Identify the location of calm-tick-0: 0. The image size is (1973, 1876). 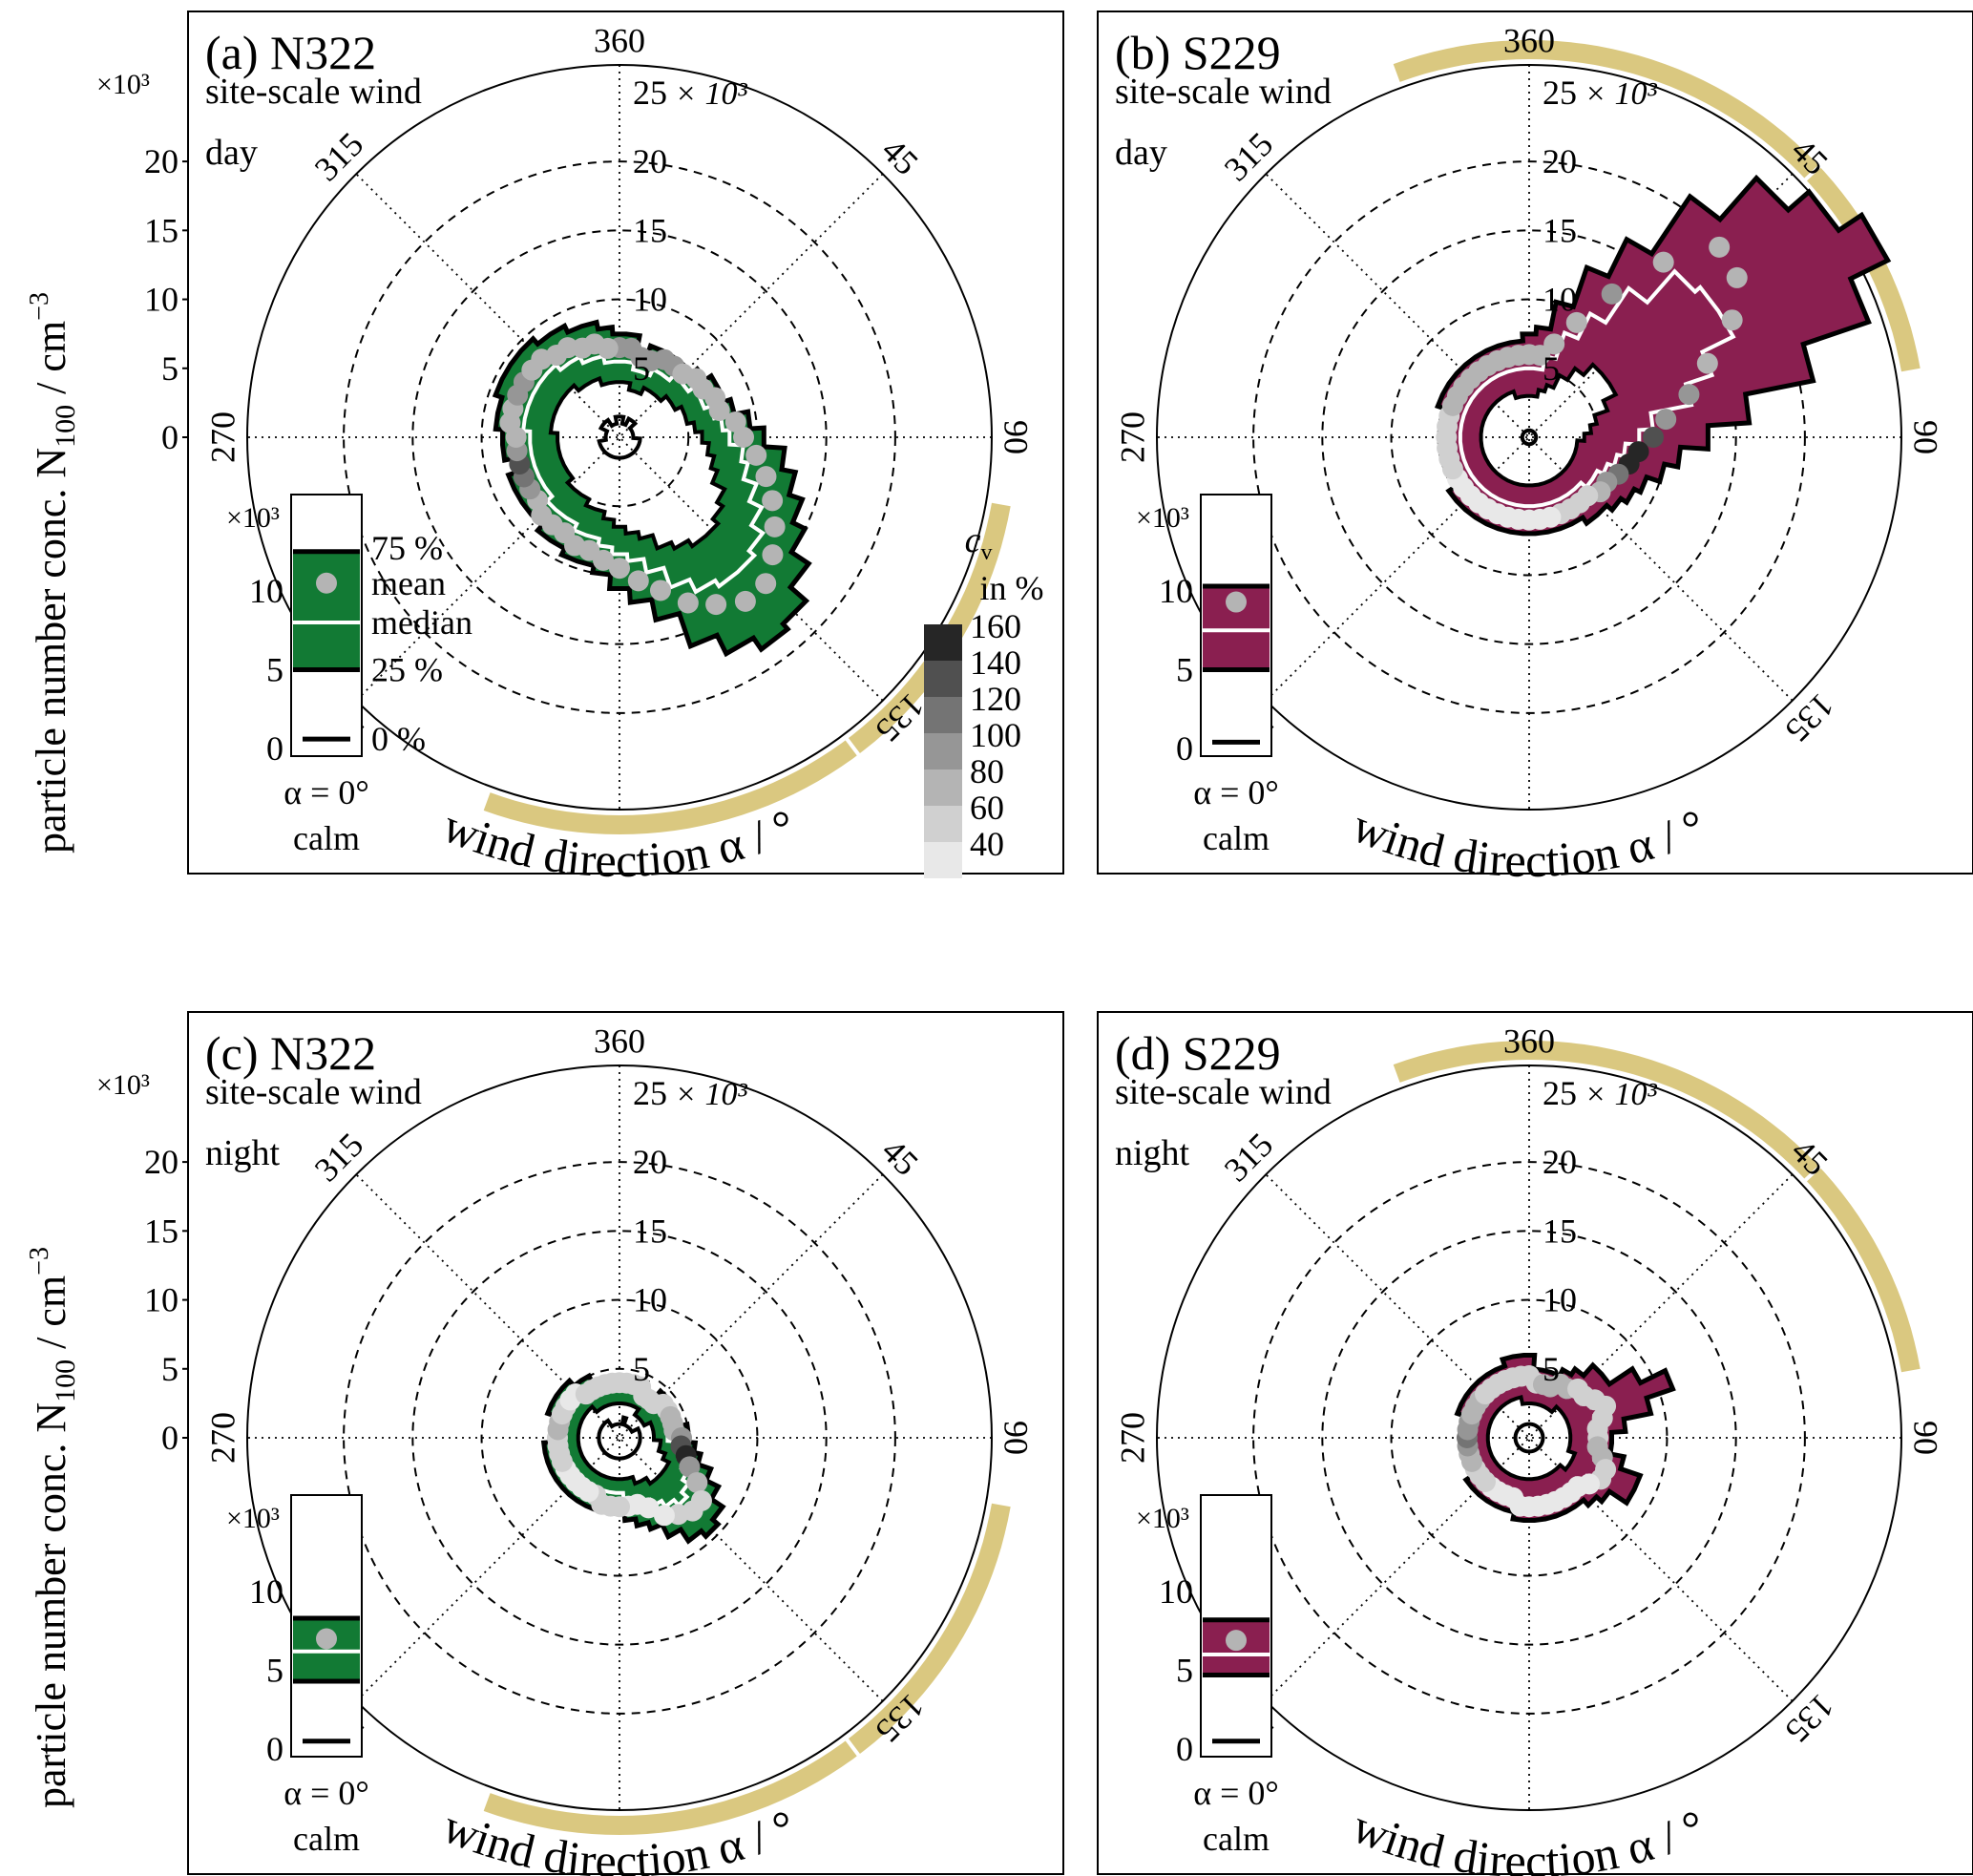
(1184, 748).